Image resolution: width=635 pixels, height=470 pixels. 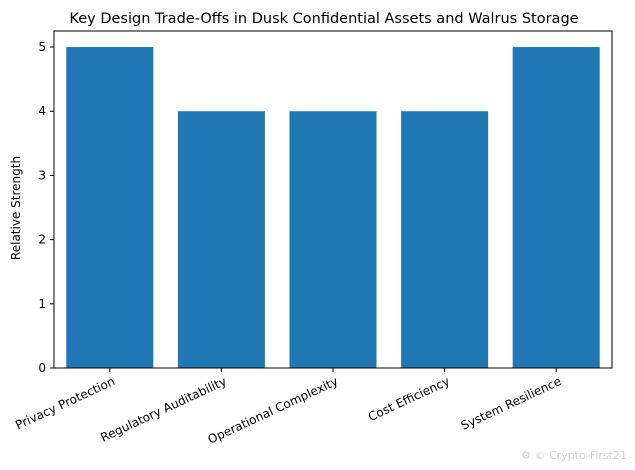 What do you see at coordinates (409, 399) in the screenshot?
I see `x-tick-label: Cost Efficiency` at bounding box center [409, 399].